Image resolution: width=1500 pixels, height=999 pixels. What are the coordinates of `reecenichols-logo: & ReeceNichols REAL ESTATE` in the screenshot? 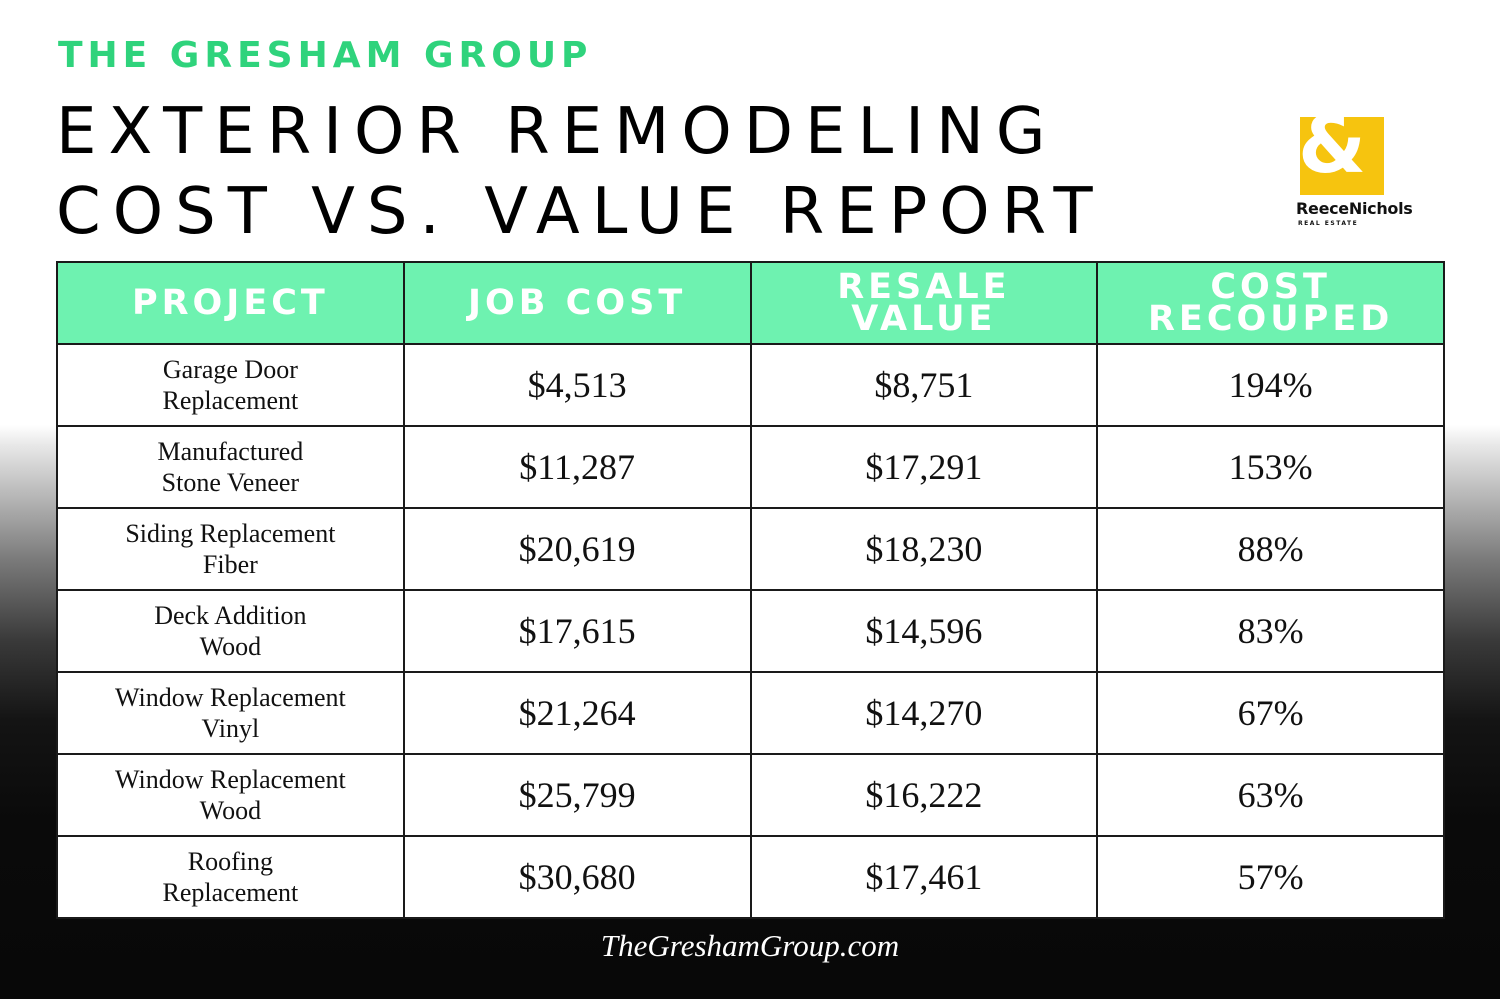 It's located at (1371, 169).